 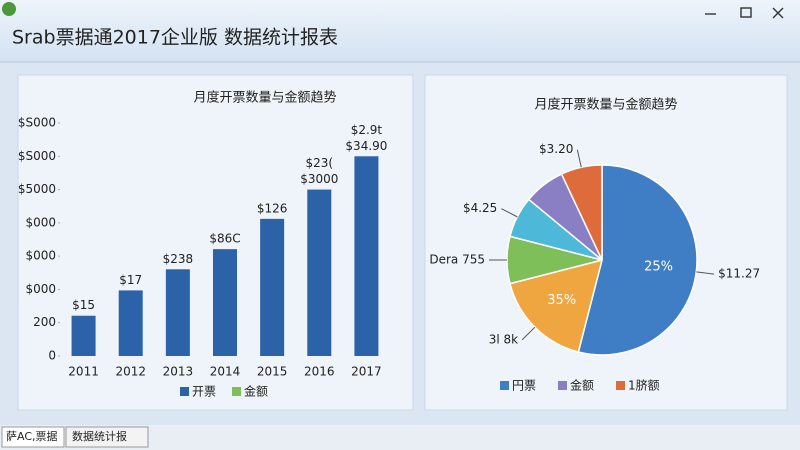 I want to click on data-label: $17, so click(x=130, y=280).